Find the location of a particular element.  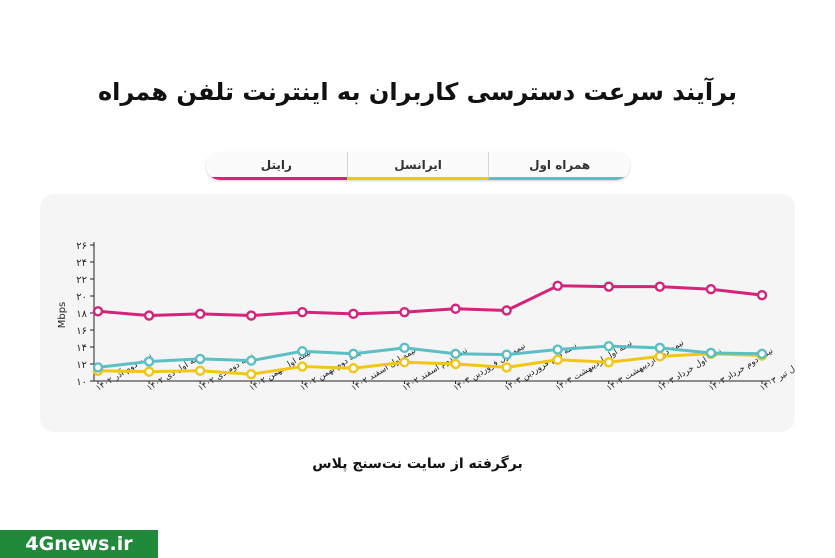

y-tick-label: ۱۲ is located at coordinates (81, 365).